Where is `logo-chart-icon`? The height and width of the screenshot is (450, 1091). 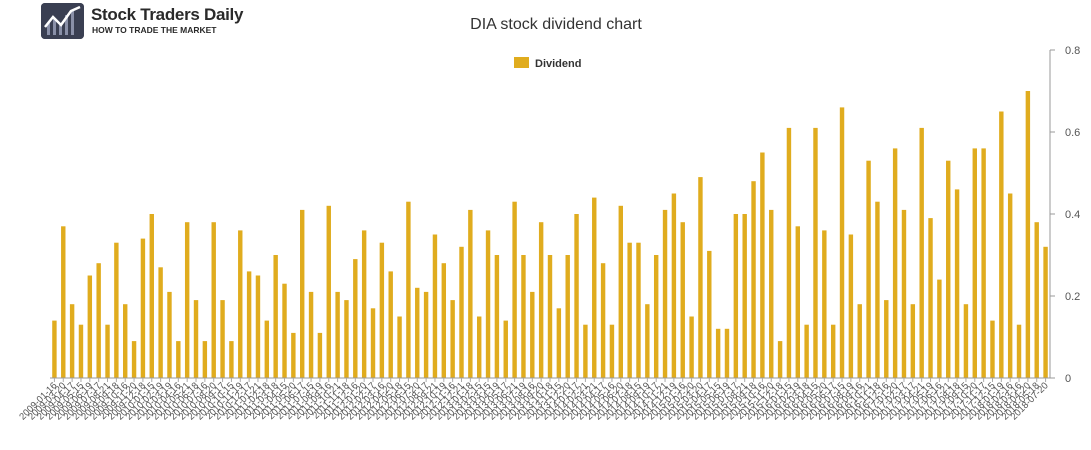
logo-chart-icon is located at coordinates (62, 21).